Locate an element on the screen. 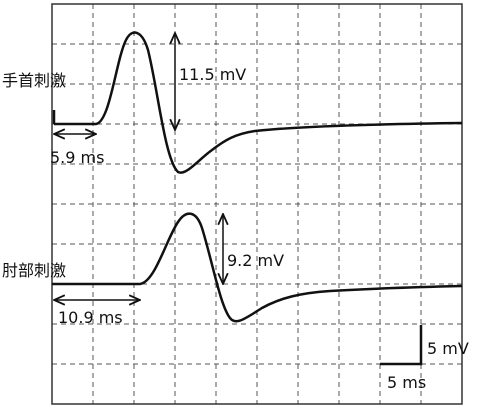 This screenshot has height=409, width=480. trace-label: 手首刺激 is located at coordinates (34, 80).